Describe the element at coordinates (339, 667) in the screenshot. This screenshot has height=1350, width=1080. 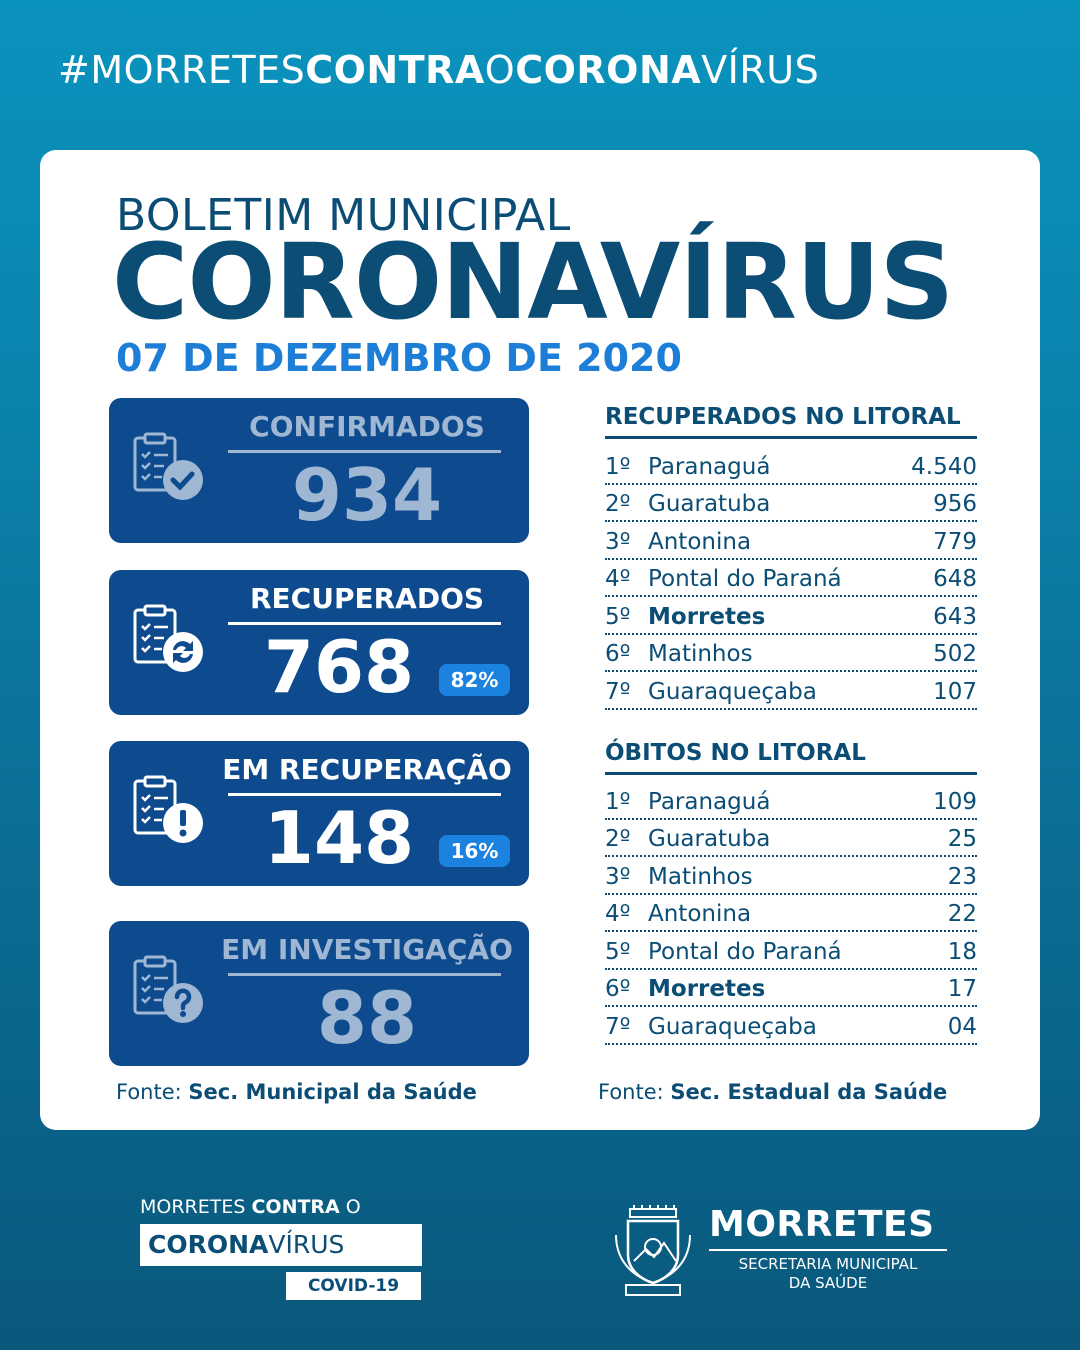
I see `stat-value: 768` at that location.